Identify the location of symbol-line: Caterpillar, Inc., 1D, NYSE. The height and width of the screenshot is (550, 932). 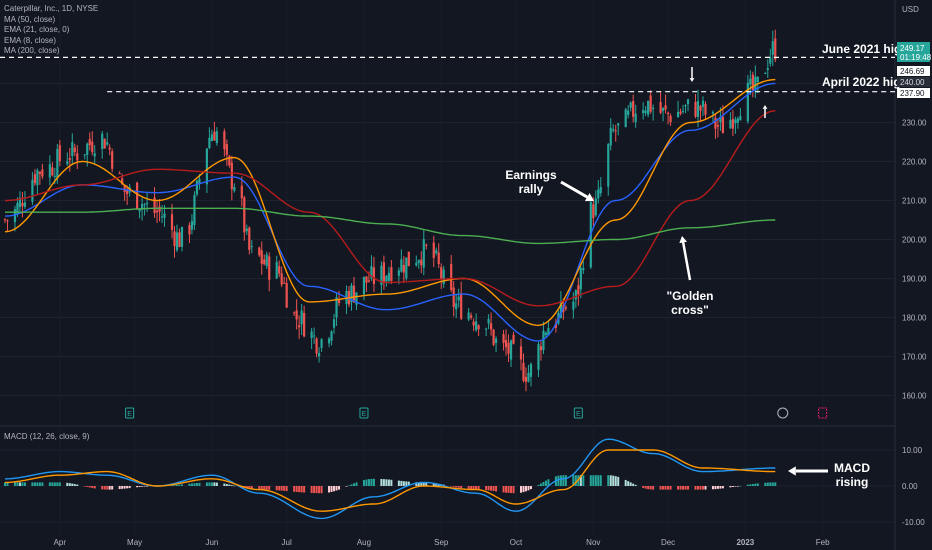
(51, 8).